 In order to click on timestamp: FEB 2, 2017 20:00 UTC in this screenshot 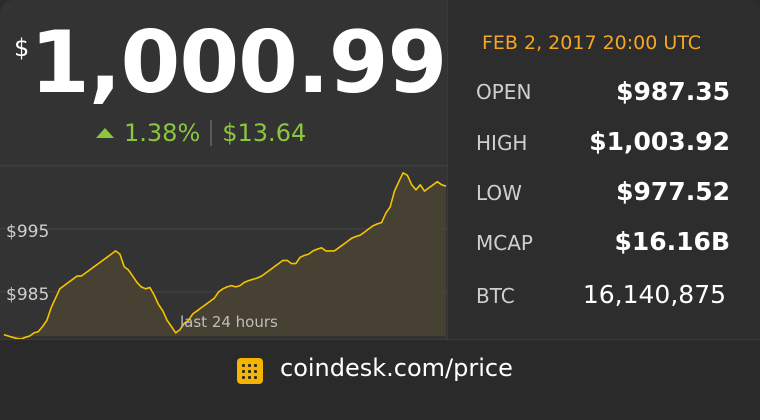, I will do `click(592, 43)`.